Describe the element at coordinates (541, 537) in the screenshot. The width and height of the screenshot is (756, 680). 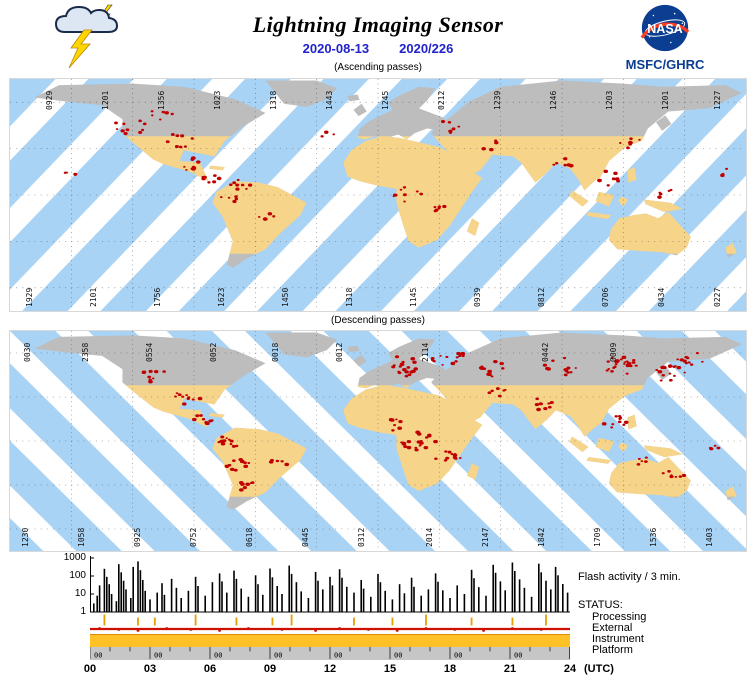
I see `orbit-pass-time-label: 1842` at that location.